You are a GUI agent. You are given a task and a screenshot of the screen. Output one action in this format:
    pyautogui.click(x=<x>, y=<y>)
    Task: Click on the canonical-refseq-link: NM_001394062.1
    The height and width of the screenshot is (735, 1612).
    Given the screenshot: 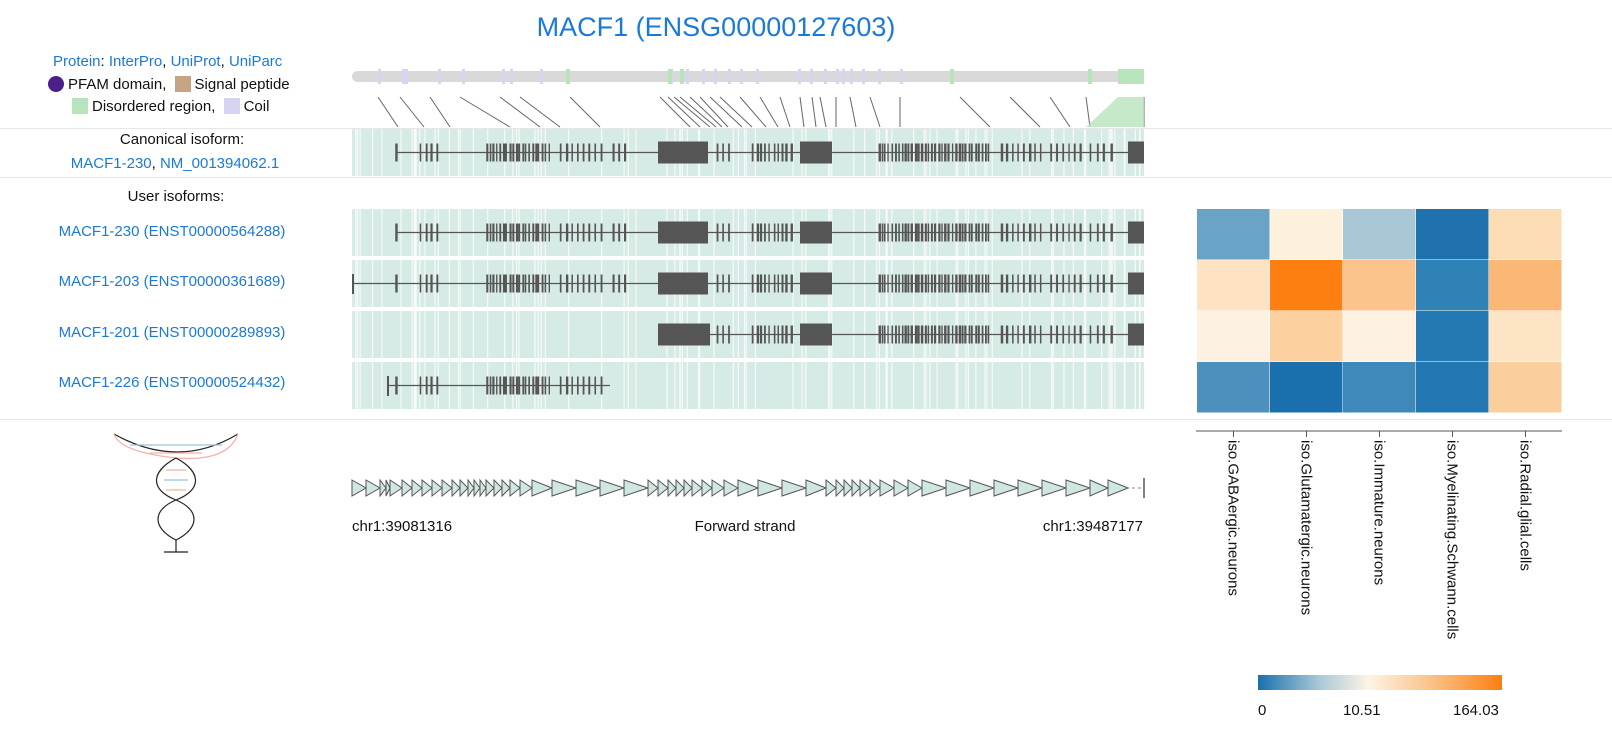 What is the action you would take?
    pyautogui.click(x=219, y=163)
    